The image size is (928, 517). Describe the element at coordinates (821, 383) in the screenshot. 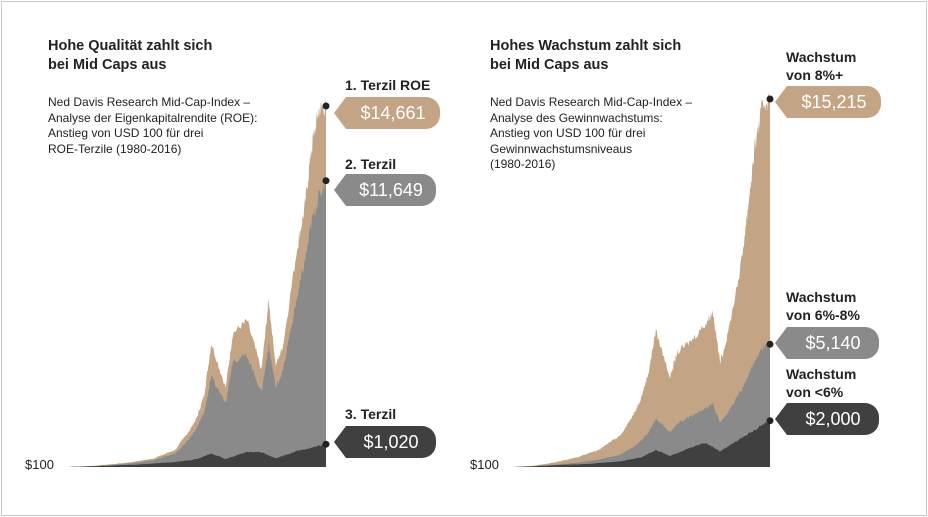

I see `series-label-bottom: Wachstum von <6%` at that location.